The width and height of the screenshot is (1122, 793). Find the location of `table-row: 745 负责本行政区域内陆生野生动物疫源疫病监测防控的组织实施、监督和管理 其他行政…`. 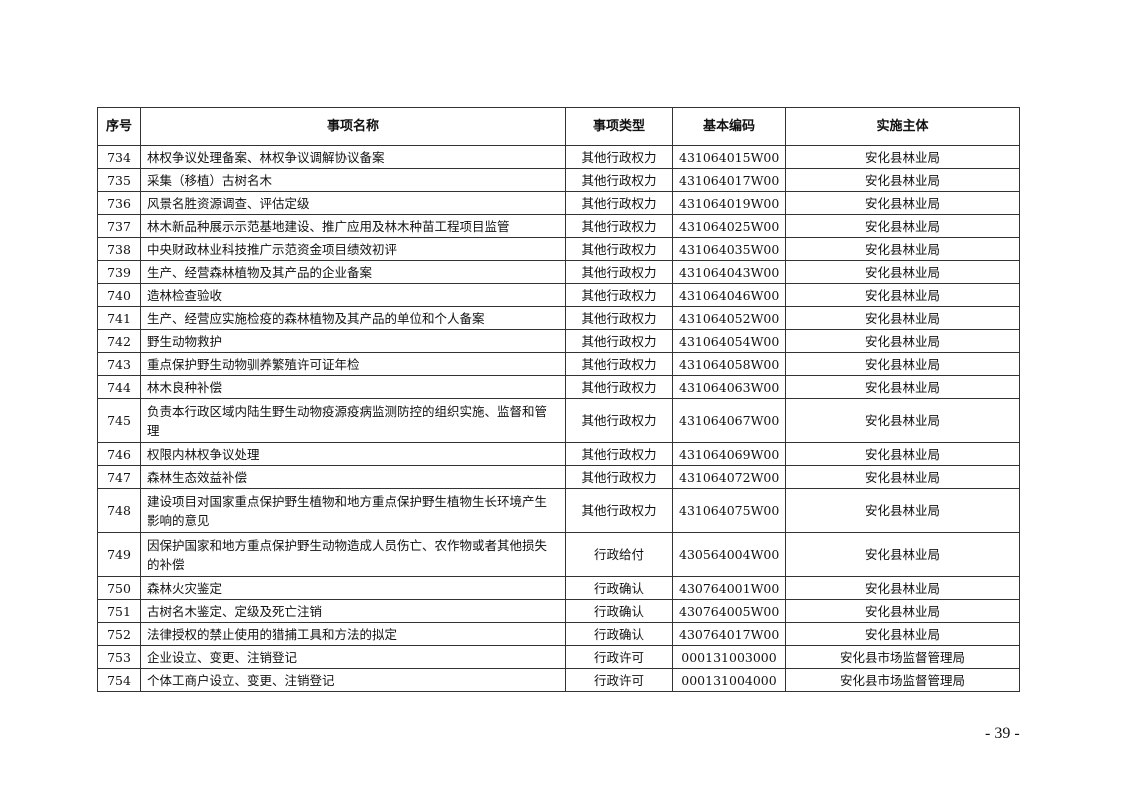

table-row: 745 负责本行政区域内陆生野生动物疫源疫病监测防控的组织实施、监督和管理 其他行政… is located at coordinates (558, 420).